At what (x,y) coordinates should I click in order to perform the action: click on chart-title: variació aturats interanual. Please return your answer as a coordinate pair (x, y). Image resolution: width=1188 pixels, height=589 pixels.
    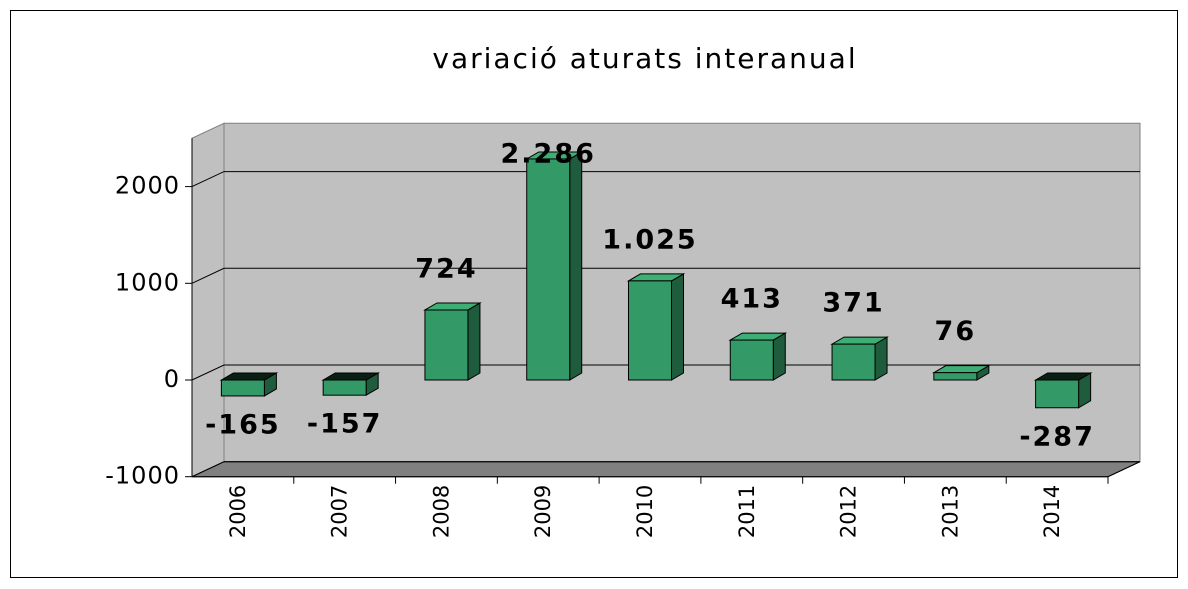
    Looking at the image, I should click on (644, 58).